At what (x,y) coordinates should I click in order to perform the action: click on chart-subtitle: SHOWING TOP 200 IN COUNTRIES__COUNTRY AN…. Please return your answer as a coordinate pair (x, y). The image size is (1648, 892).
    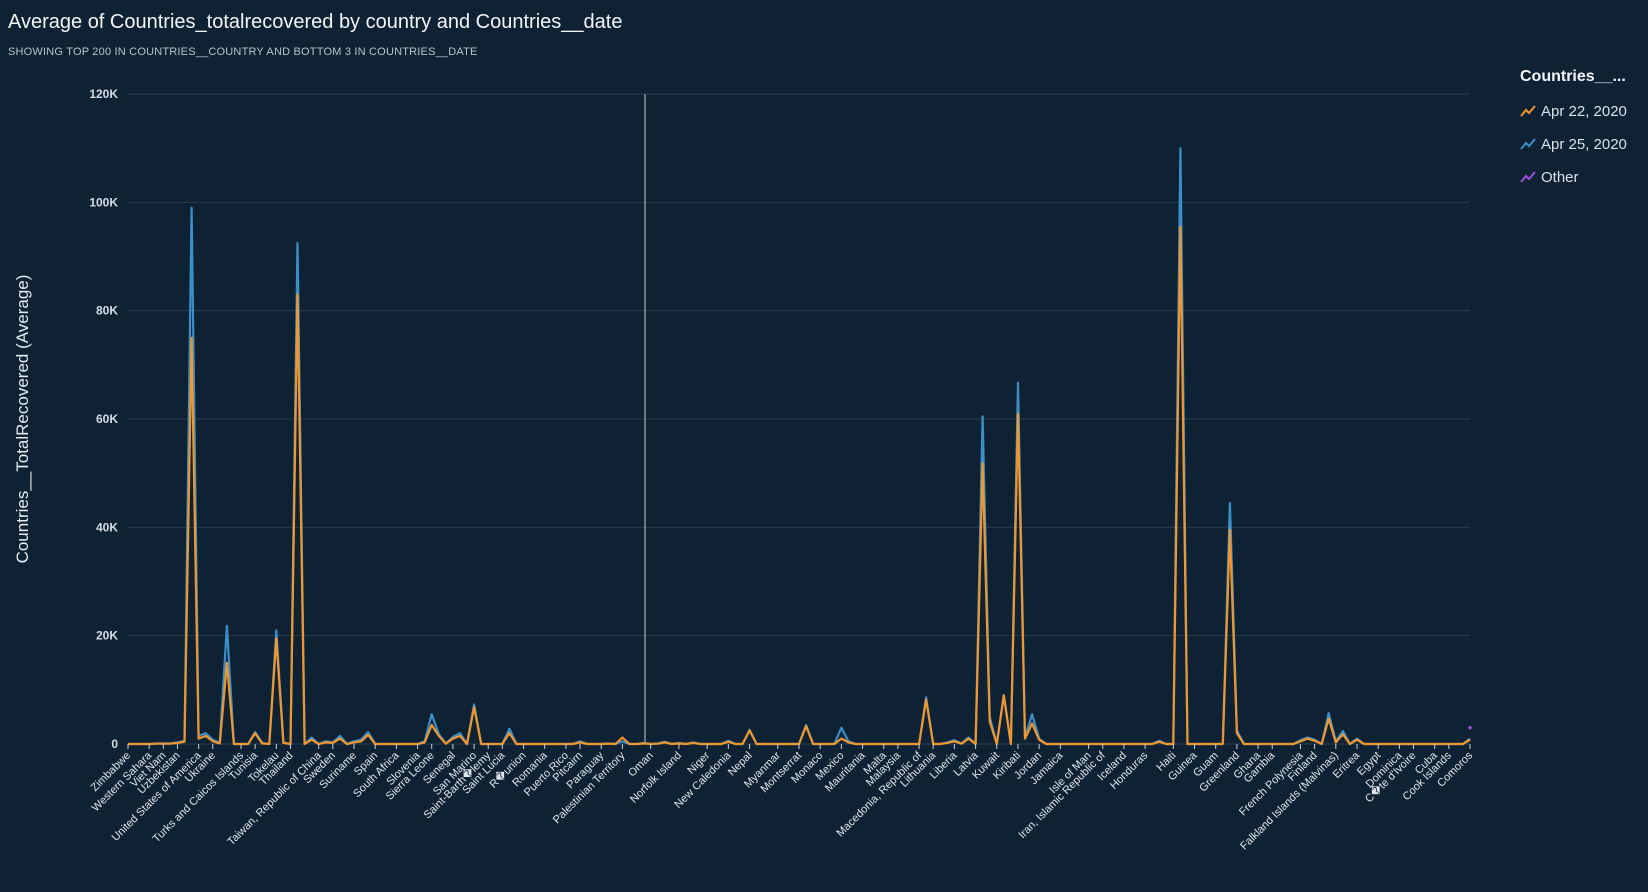
    Looking at the image, I should click on (243, 52).